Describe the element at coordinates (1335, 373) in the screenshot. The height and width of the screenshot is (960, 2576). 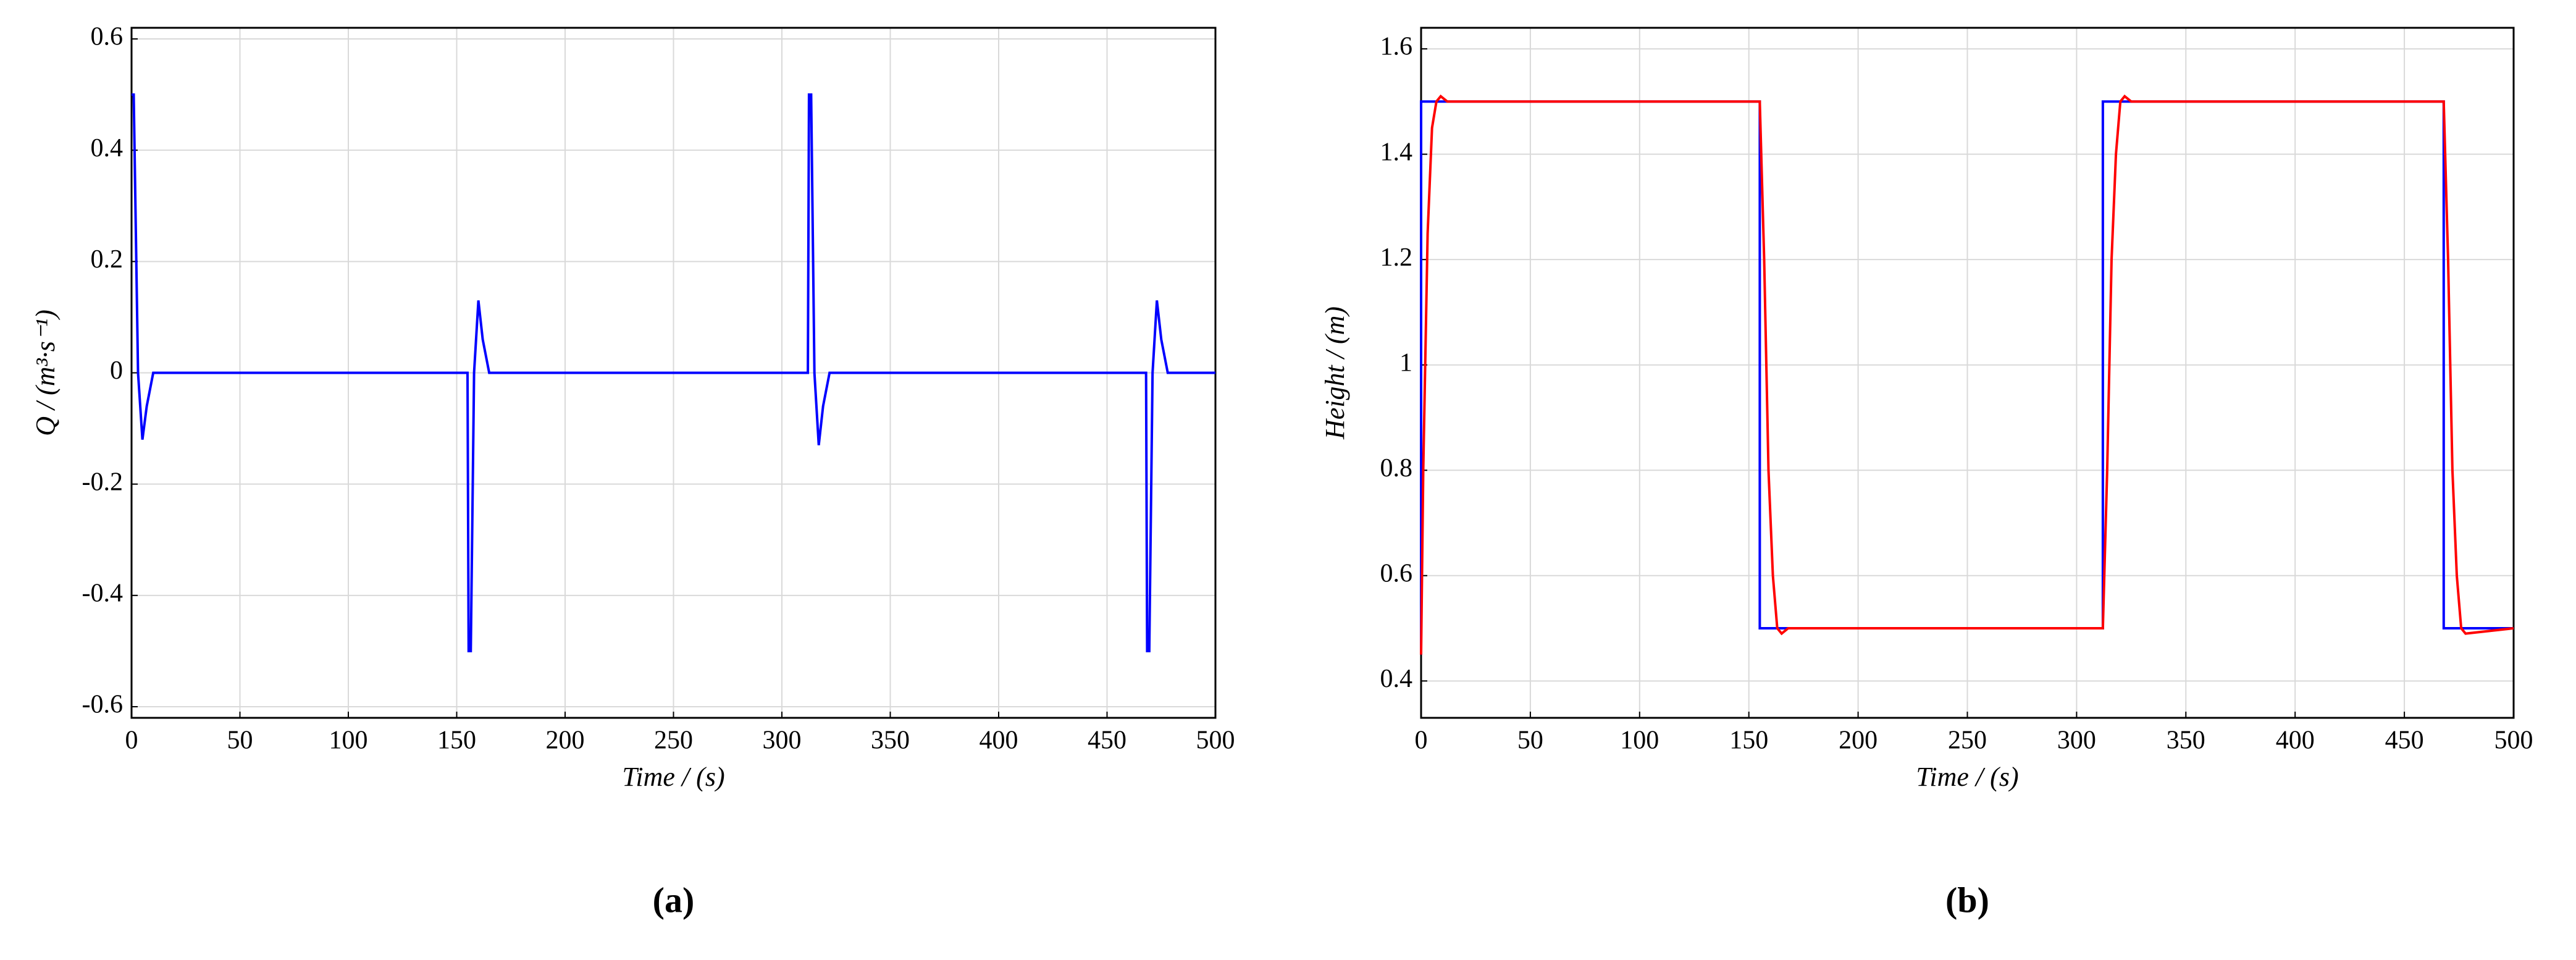
I see `y-axis-label: Height / (m)` at that location.